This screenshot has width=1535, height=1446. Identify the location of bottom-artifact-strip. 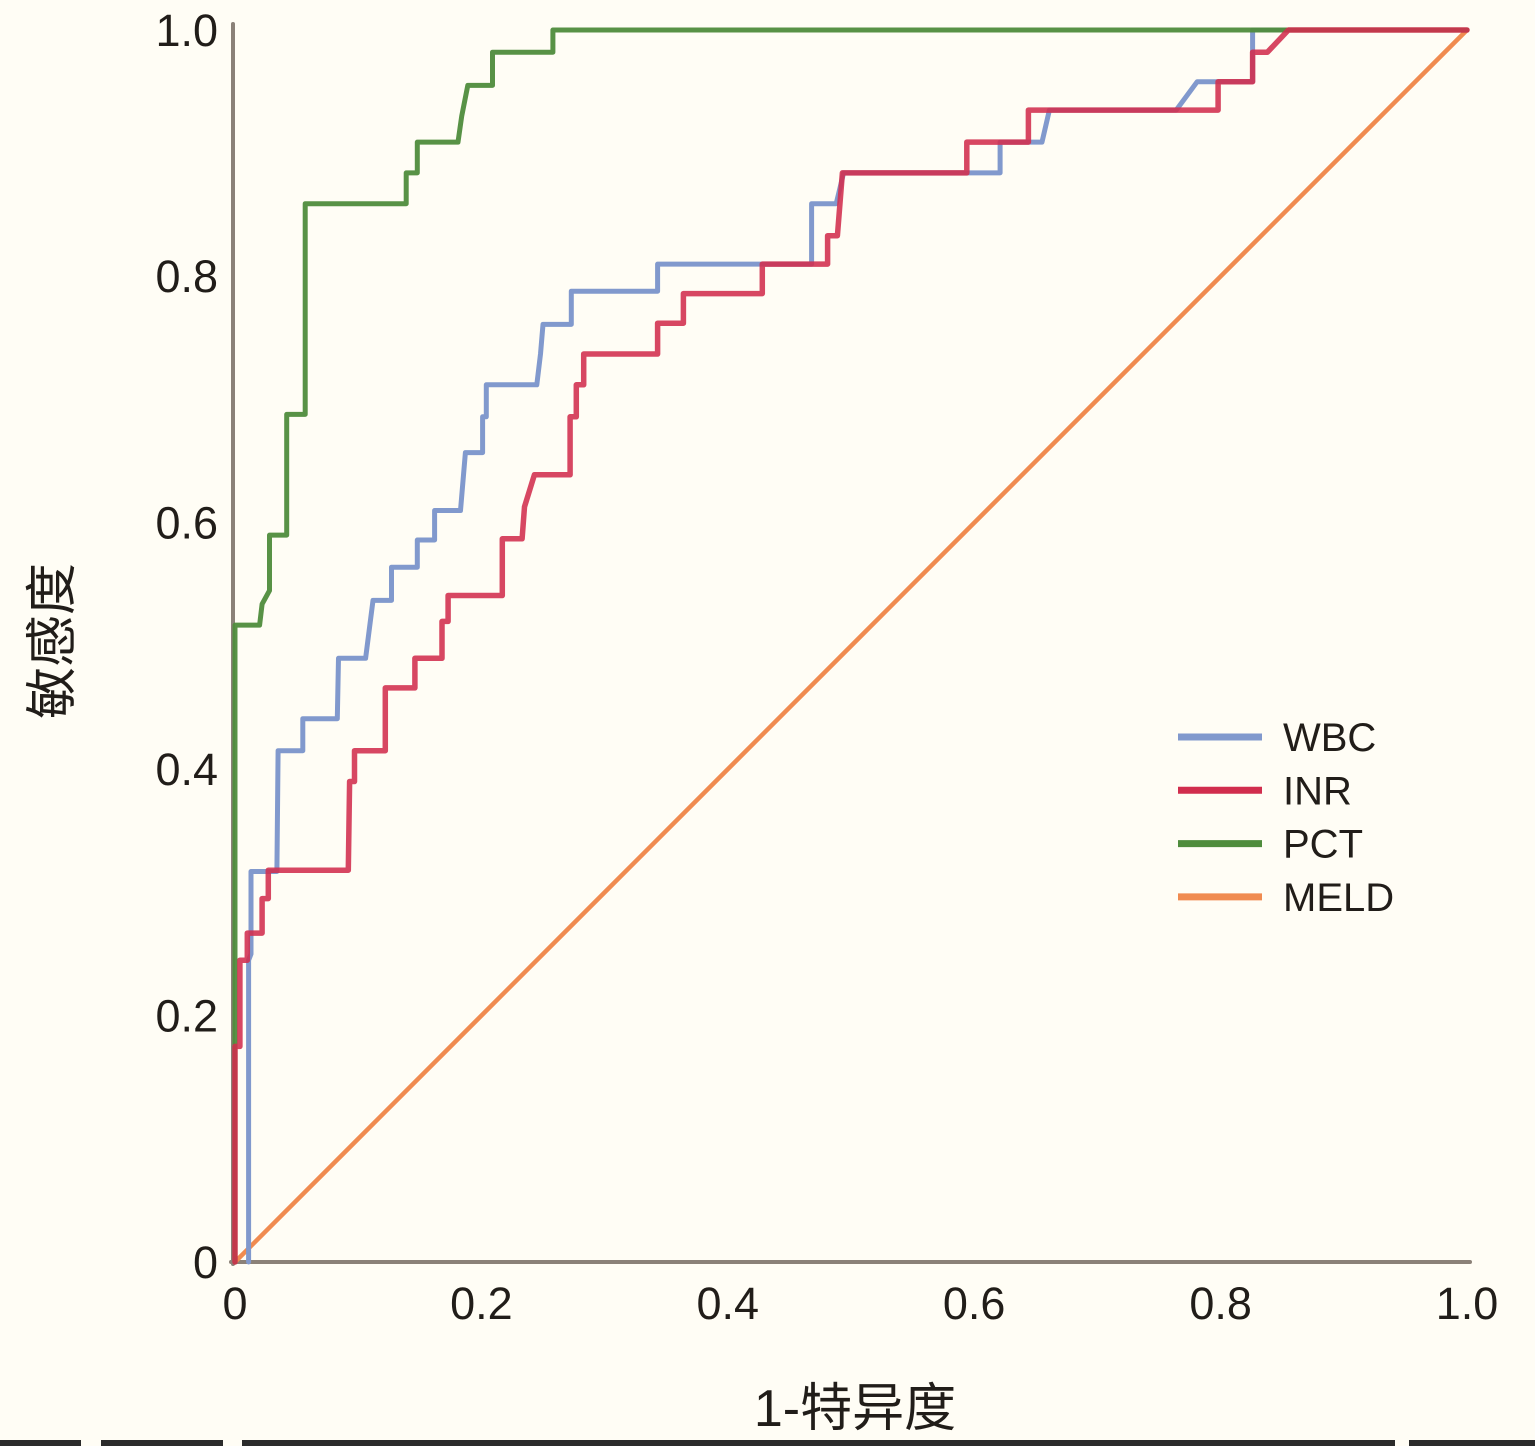
(767, 1442).